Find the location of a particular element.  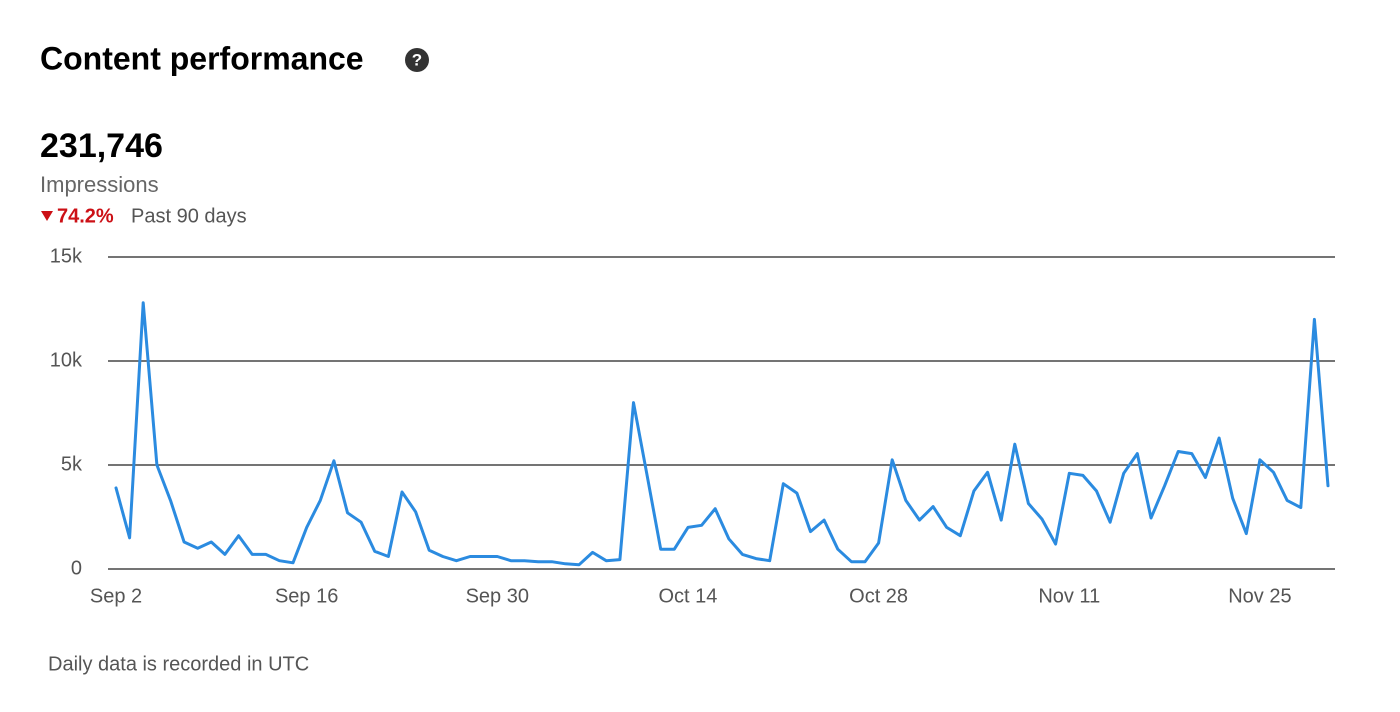

down-arrow is located at coordinates (47, 216).